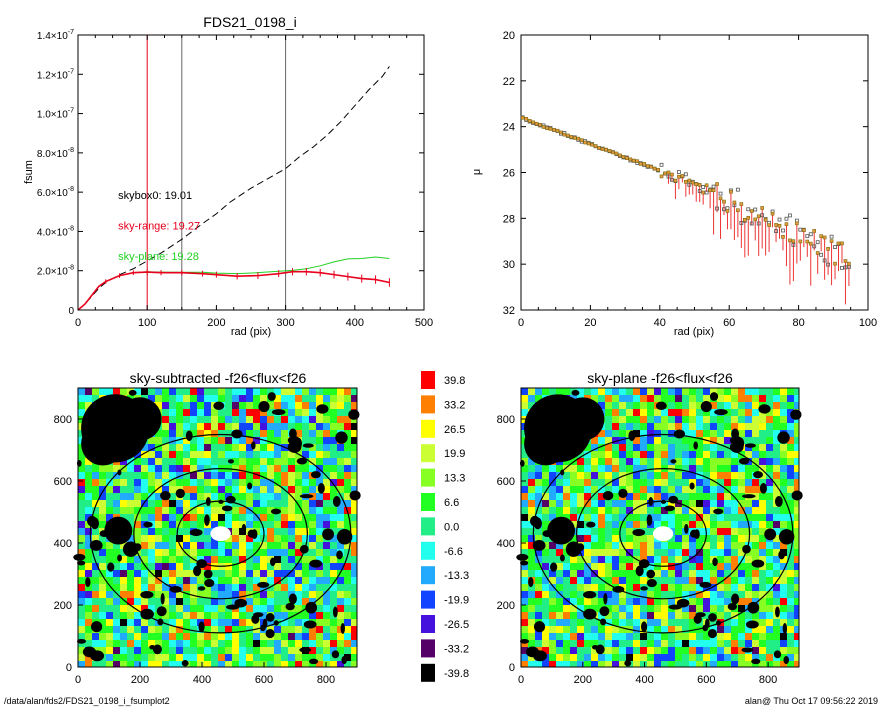  What do you see at coordinates (512, 668) in the screenshot?
I see `y-tick-label: 0` at bounding box center [512, 668].